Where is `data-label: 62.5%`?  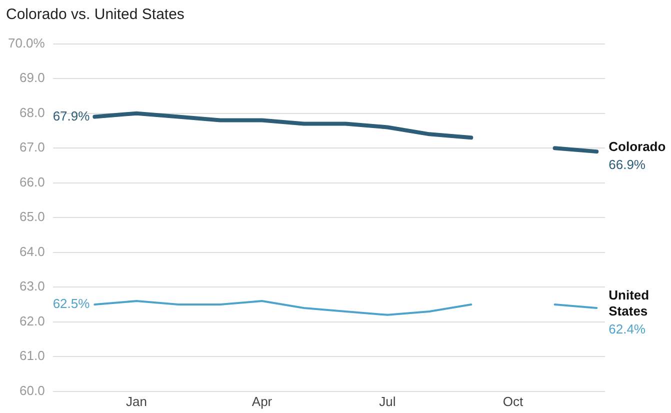
data-label: 62.5% is located at coordinates (71, 304).